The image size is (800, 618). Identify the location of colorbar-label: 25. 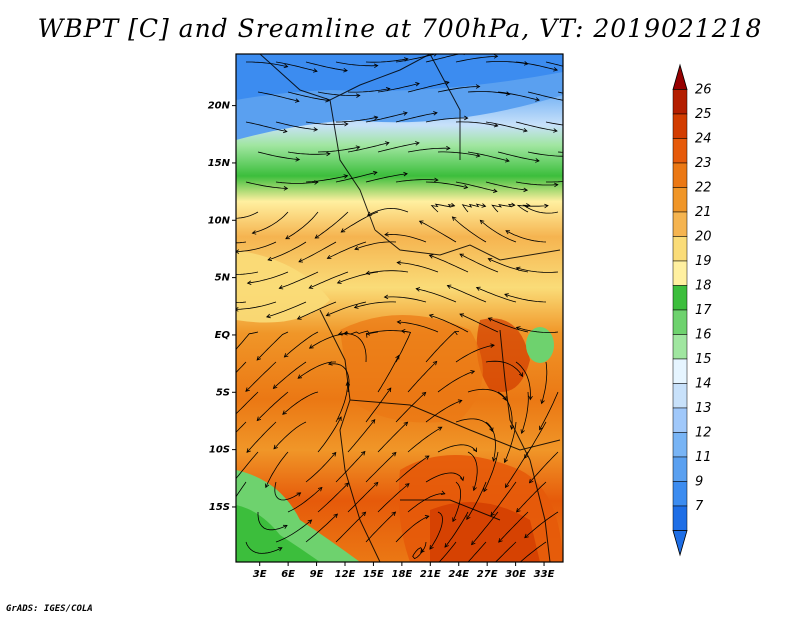
(703, 114).